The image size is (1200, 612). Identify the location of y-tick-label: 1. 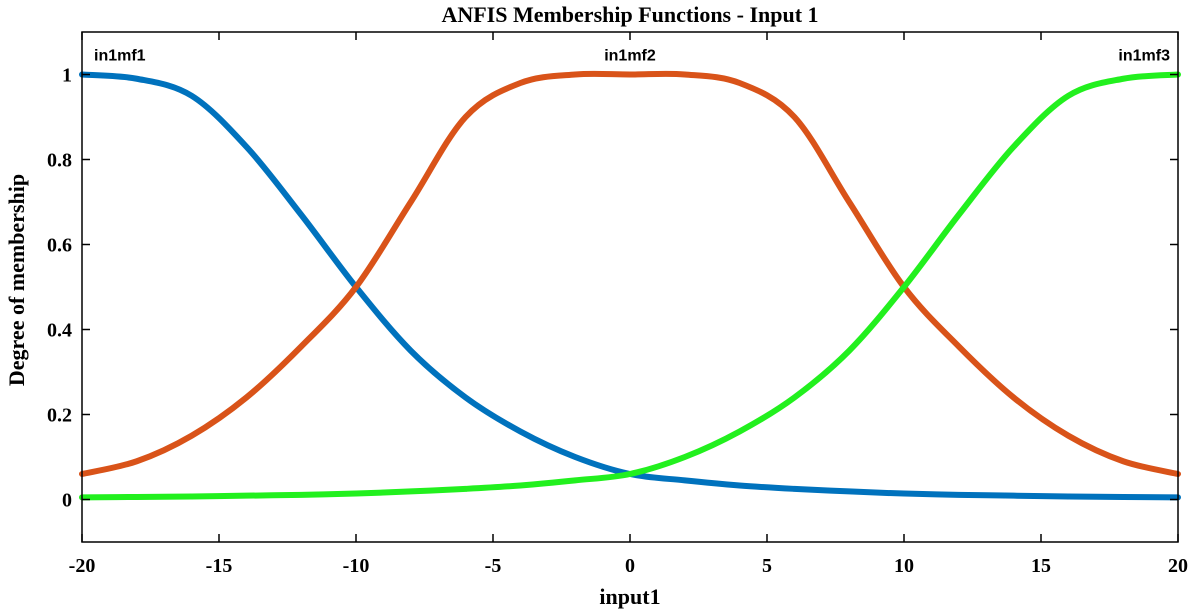
(67, 76).